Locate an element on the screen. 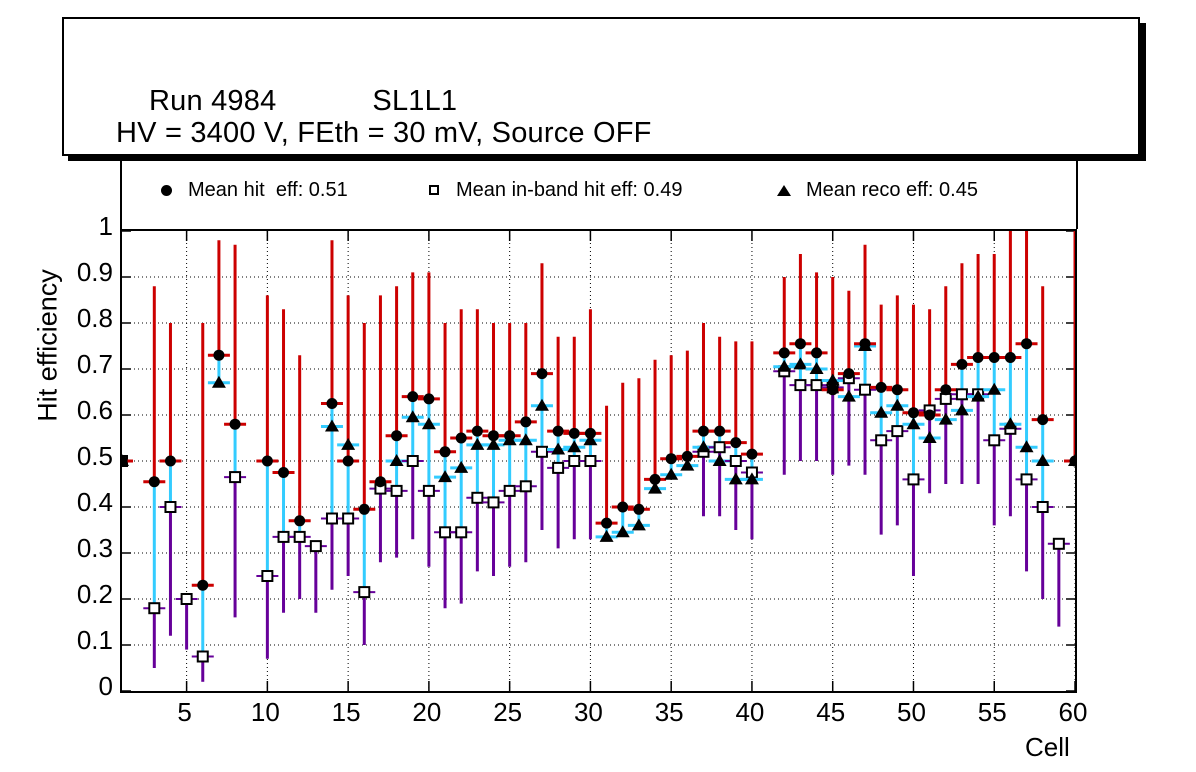 The height and width of the screenshot is (772, 1196). x-tick-label: 45 is located at coordinates (831, 712).